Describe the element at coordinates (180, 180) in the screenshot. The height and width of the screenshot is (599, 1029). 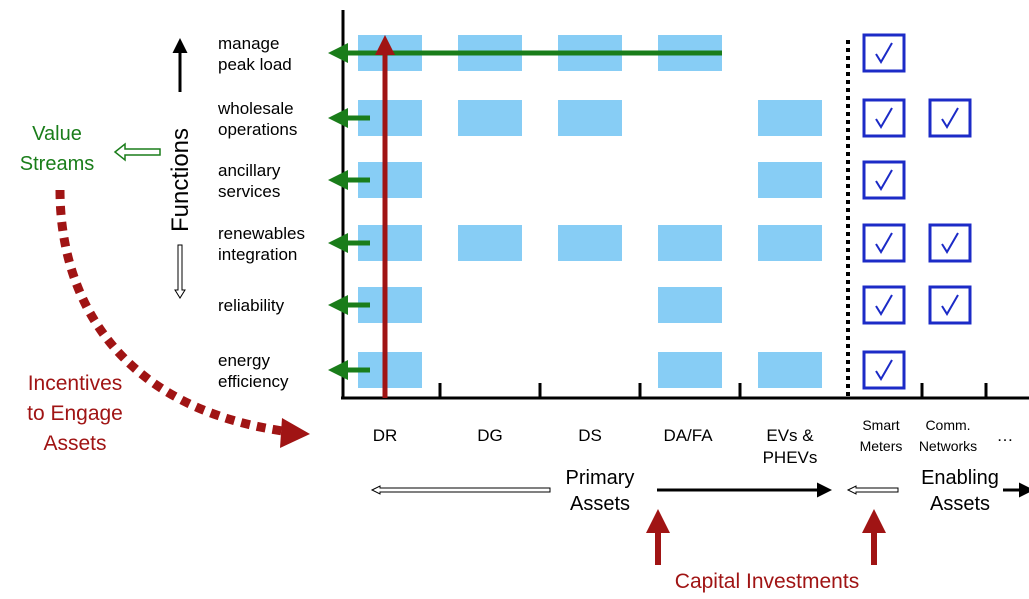
I see `functions-label: Functions` at that location.